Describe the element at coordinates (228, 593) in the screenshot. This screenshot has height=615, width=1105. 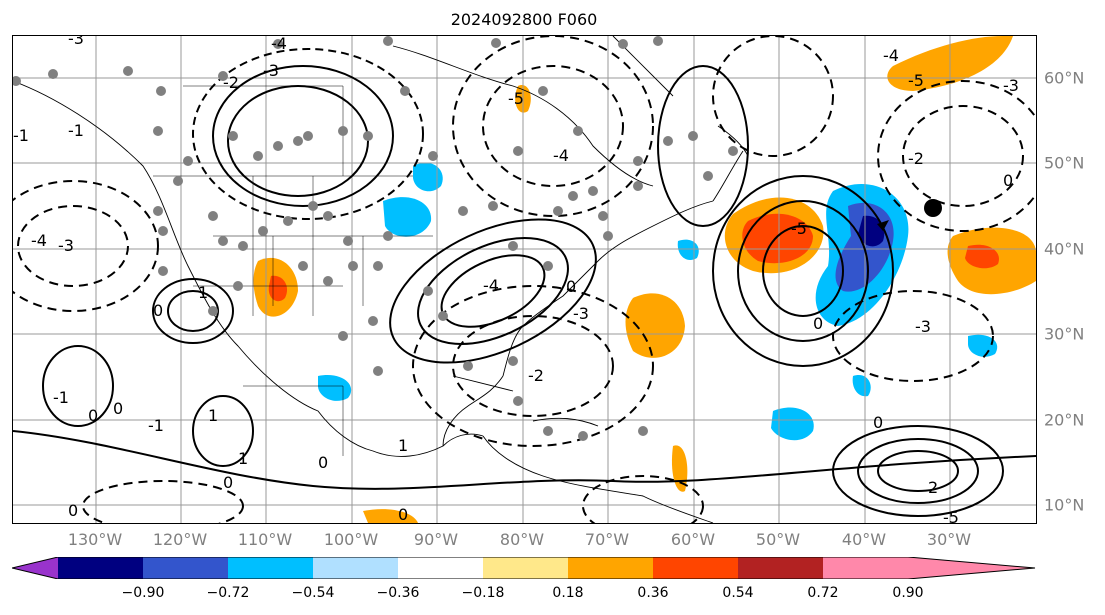
I see `colorbar-tick: −0.72` at that location.